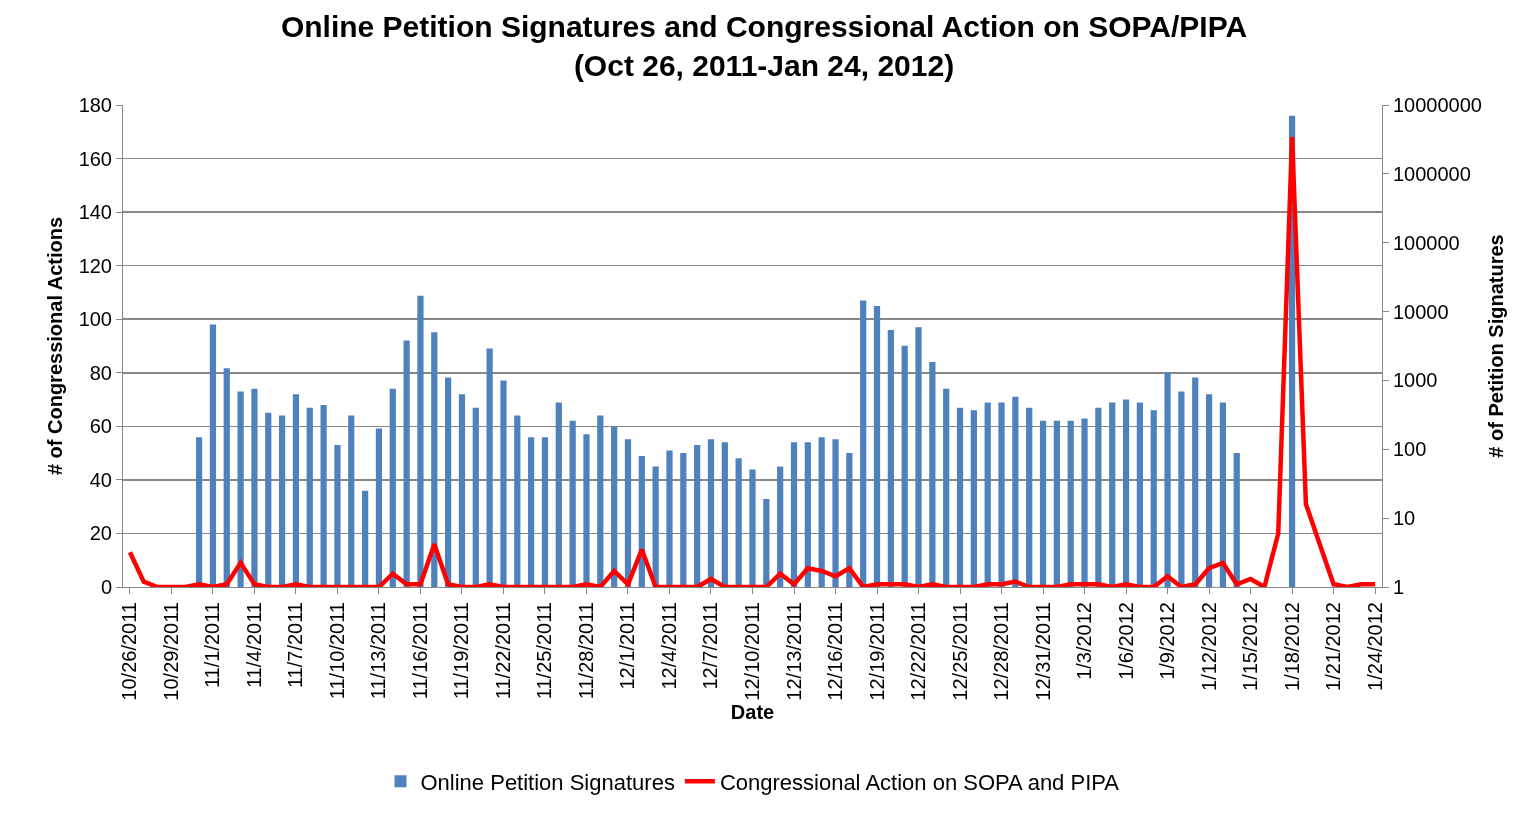 This screenshot has height=814, width=1528. I want to click on y2-tick-label: 10, so click(1404, 518).